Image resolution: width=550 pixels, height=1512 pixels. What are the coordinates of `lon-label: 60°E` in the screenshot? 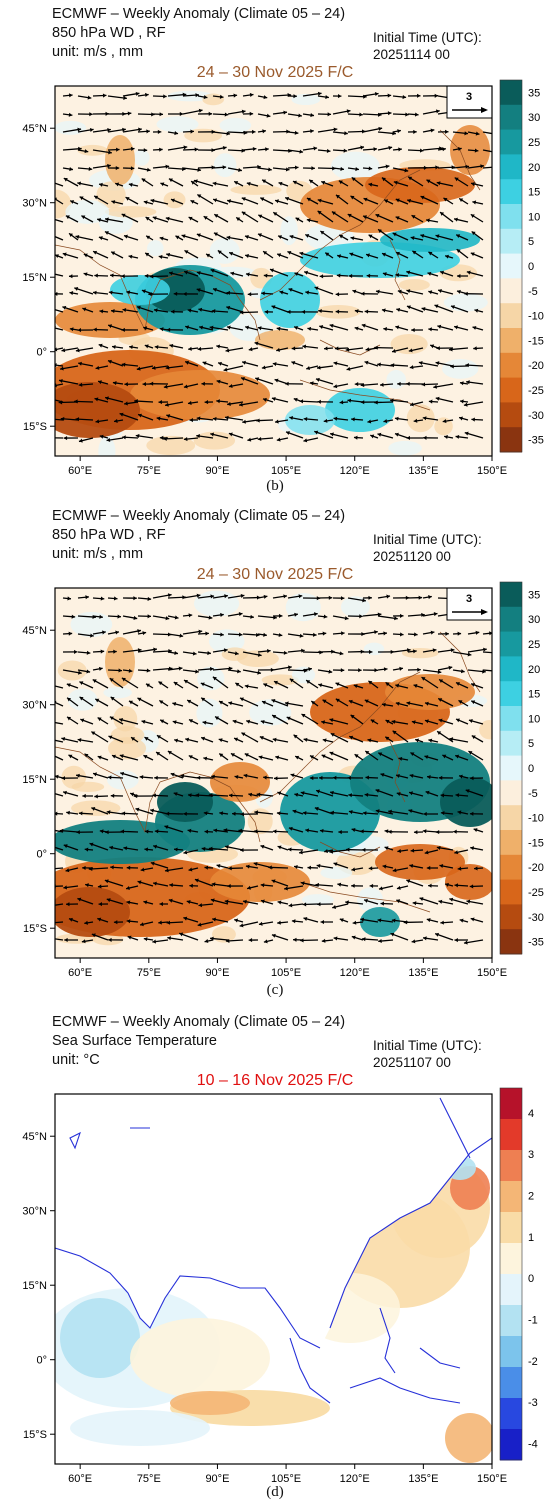 It's located at (80, 471).